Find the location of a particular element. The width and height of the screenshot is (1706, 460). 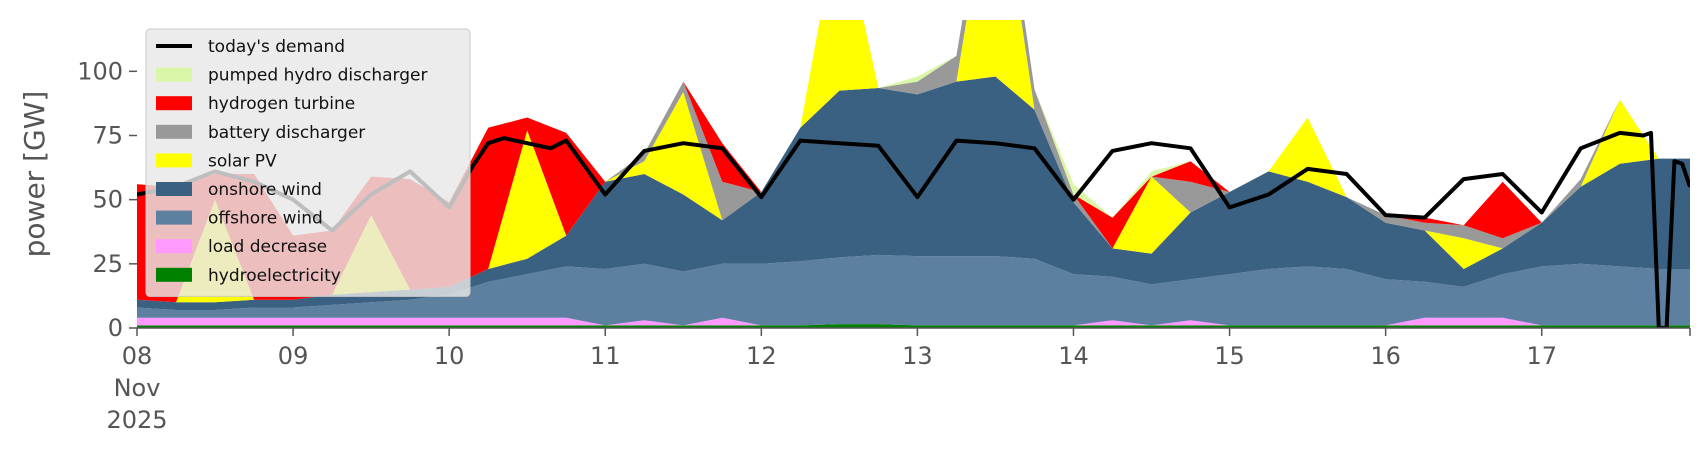

y-tick-label: 75 is located at coordinates (107, 136).